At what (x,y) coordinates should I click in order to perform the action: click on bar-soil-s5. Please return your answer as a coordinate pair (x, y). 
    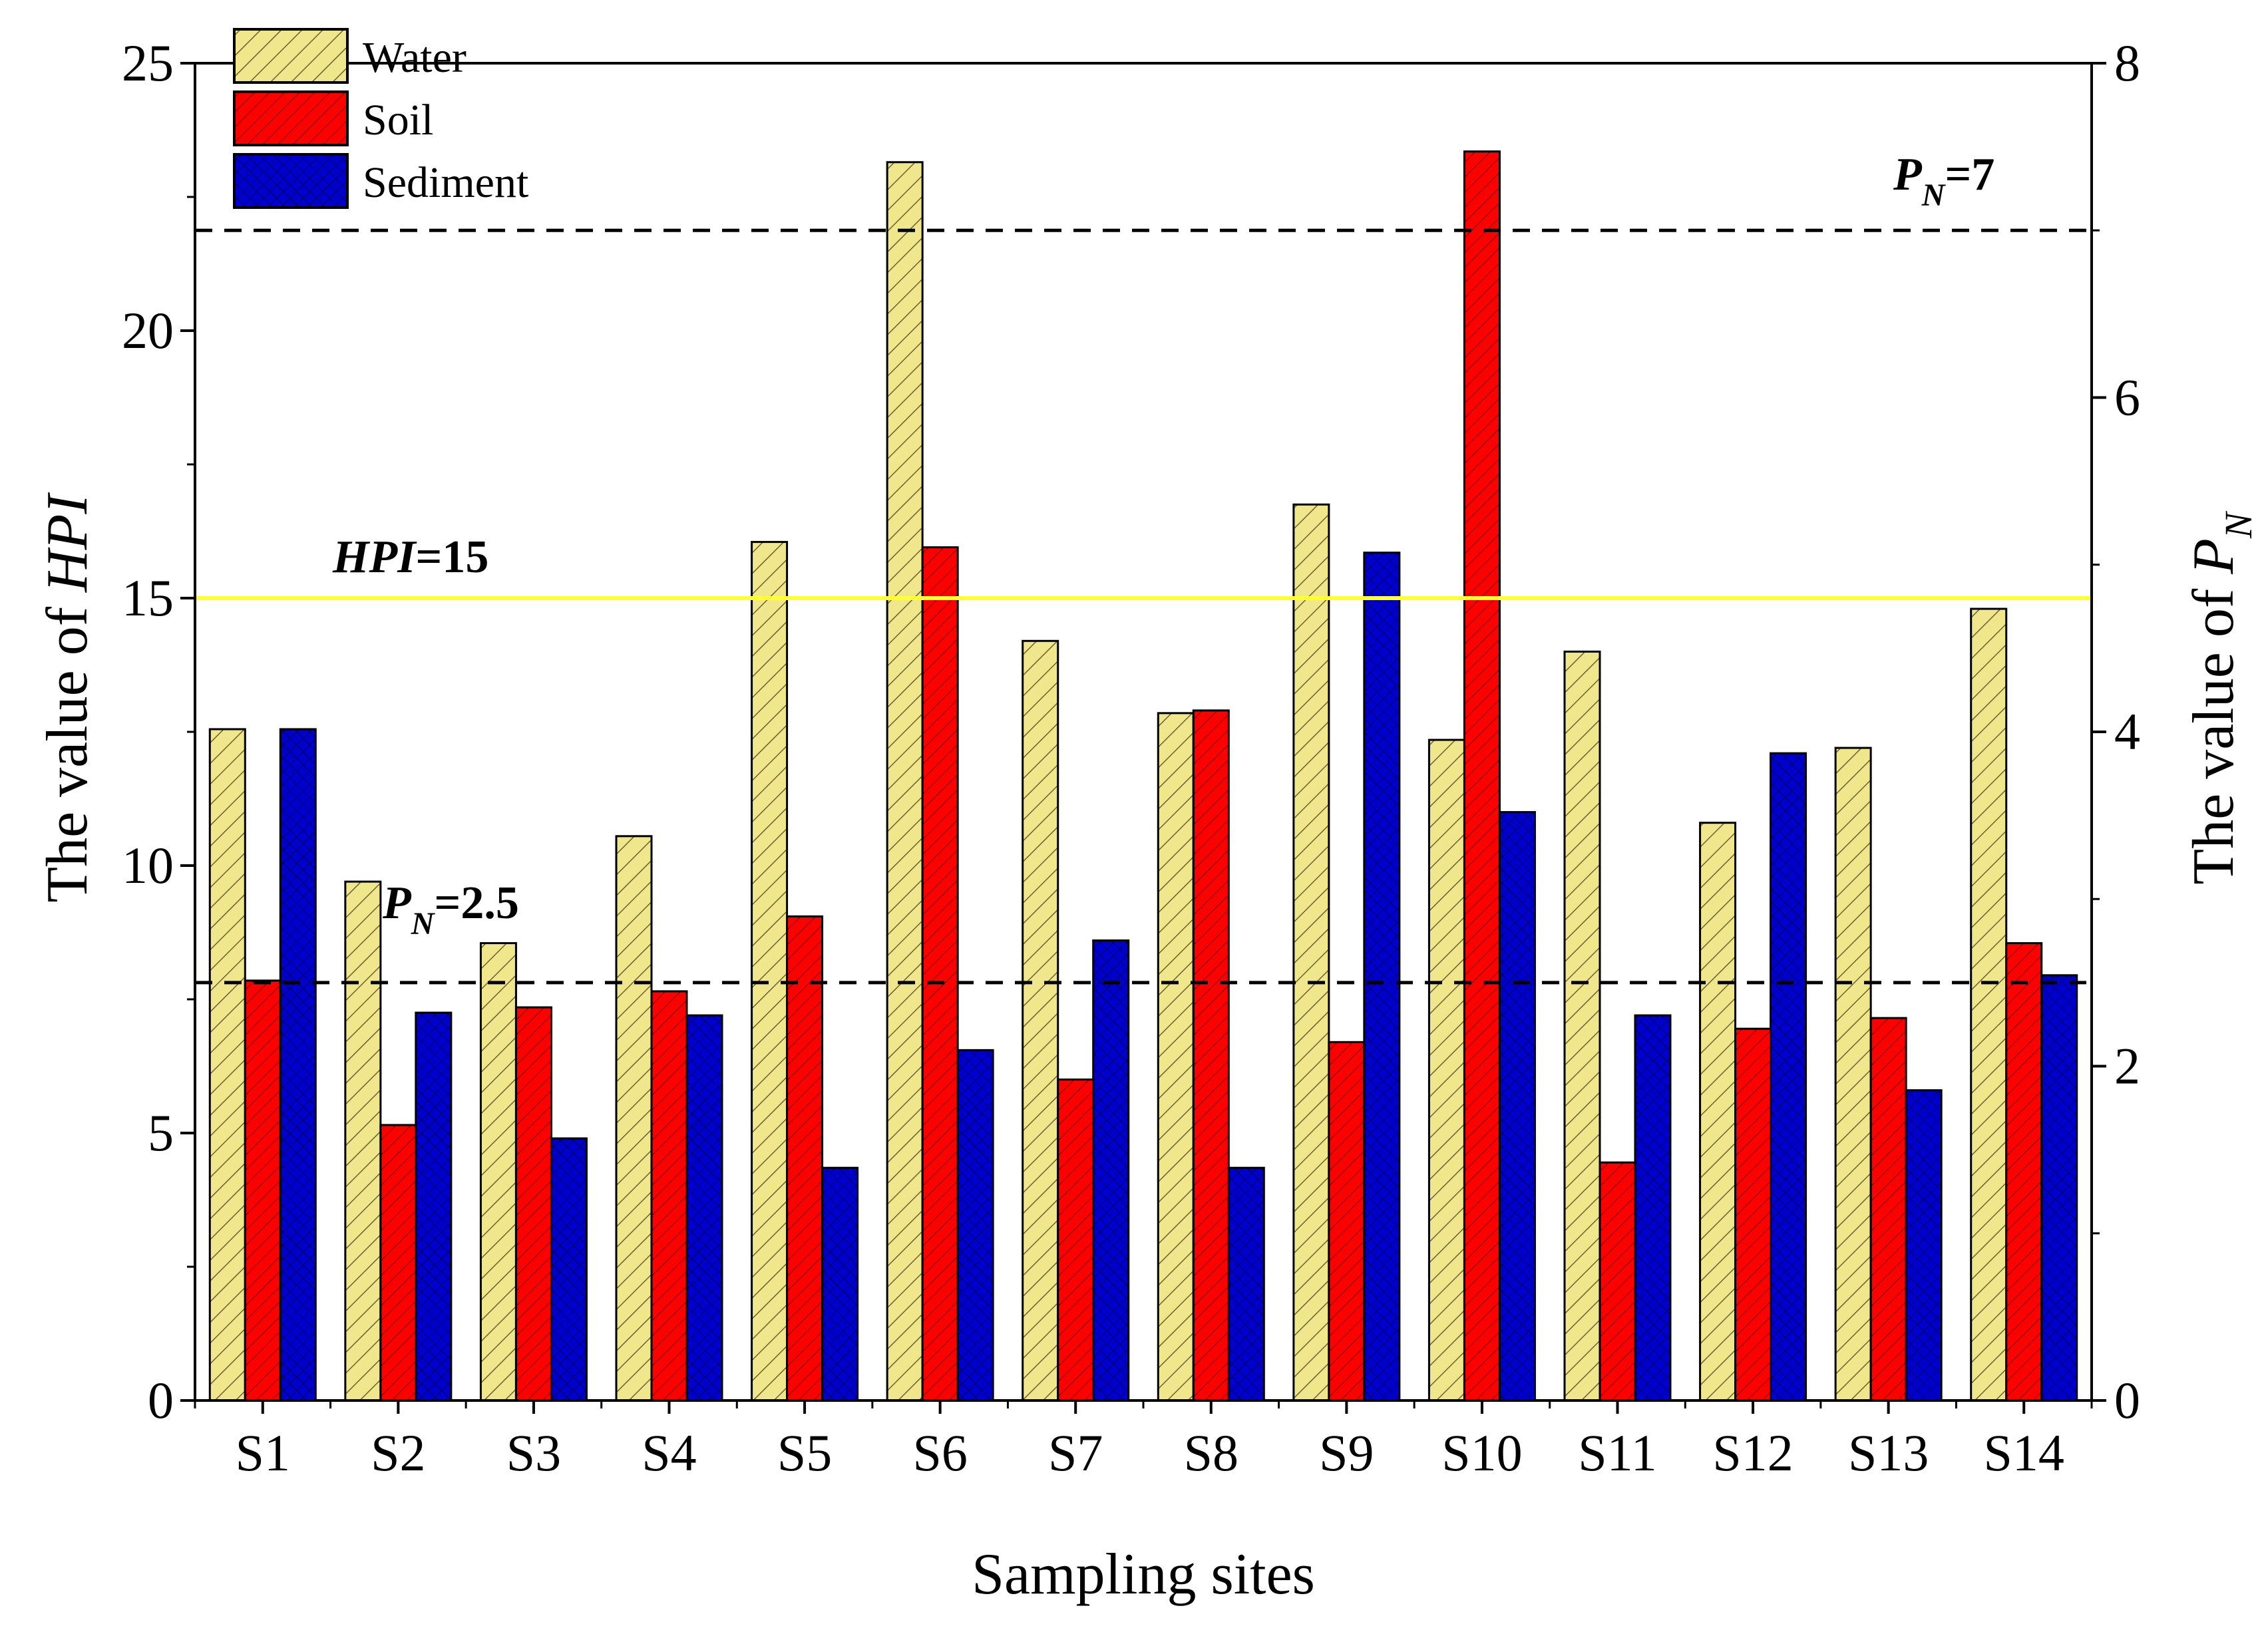
    Looking at the image, I should click on (805, 1158).